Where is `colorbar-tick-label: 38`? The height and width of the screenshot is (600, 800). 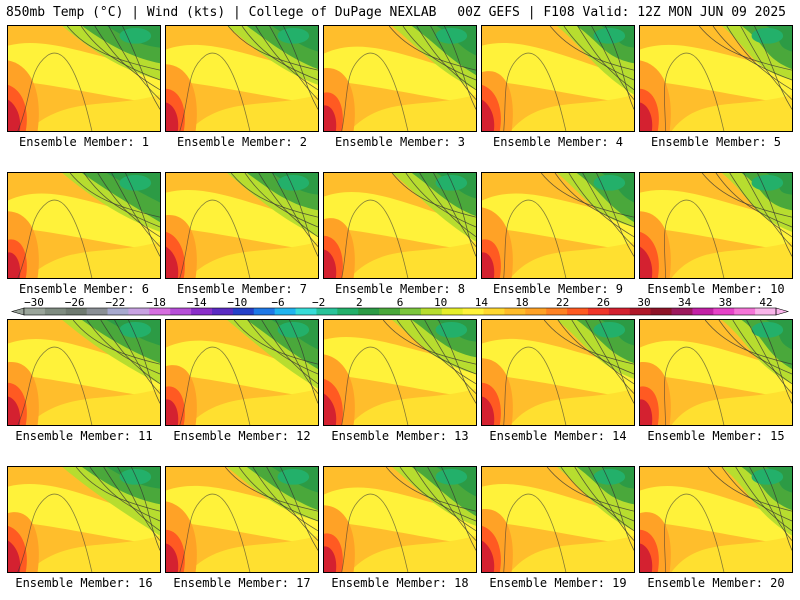 colorbar-tick-label: 38 is located at coordinates (725, 302).